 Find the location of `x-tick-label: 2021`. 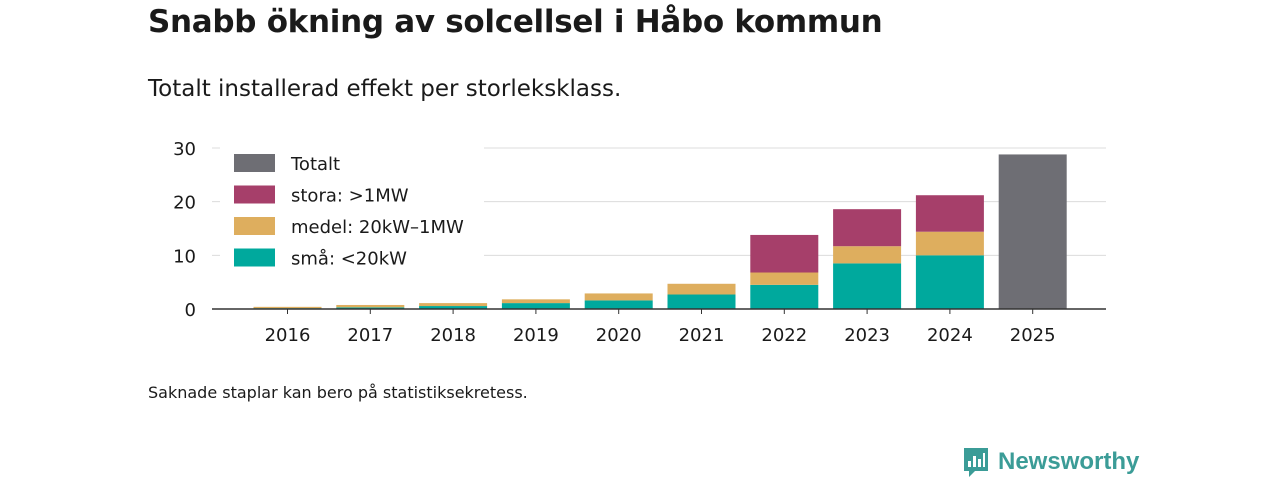

x-tick-label: 2021 is located at coordinates (702, 335).